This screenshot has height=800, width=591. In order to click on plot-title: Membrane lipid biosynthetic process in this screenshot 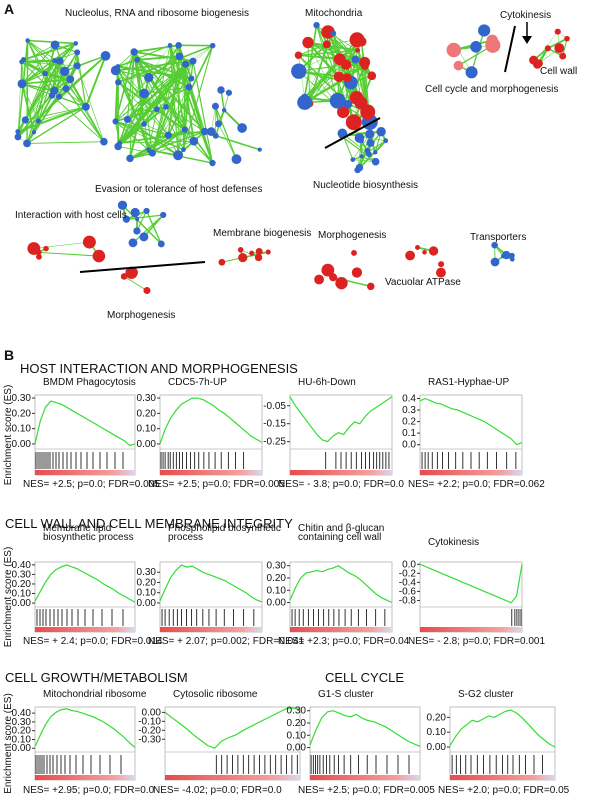, I will do `click(88, 533)`.